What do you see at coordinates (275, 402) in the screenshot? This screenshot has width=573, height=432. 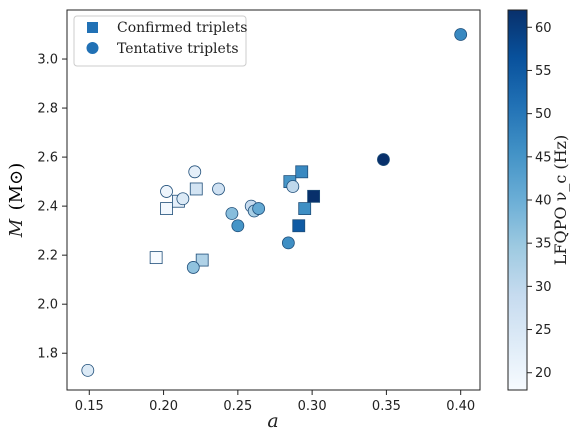 I see `x-axis-ticks: 0.15 0.20 0.25 0.30 0.35 0.40` at bounding box center [275, 402].